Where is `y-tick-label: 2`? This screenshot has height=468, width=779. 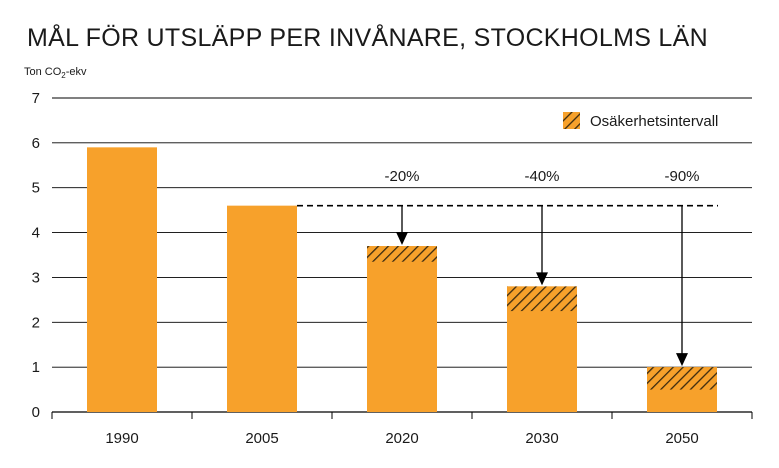 y-tick-label: 2 is located at coordinates (36, 322).